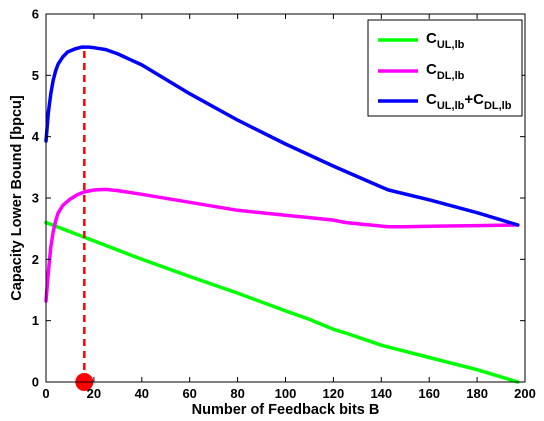  I want to click on x-tick-label: 160, so click(429, 393).